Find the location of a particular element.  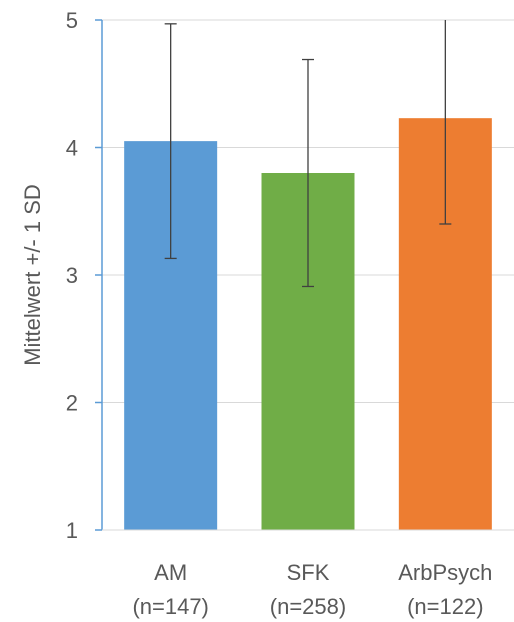

x-category-sample-size: (n=258) is located at coordinates (308, 606).